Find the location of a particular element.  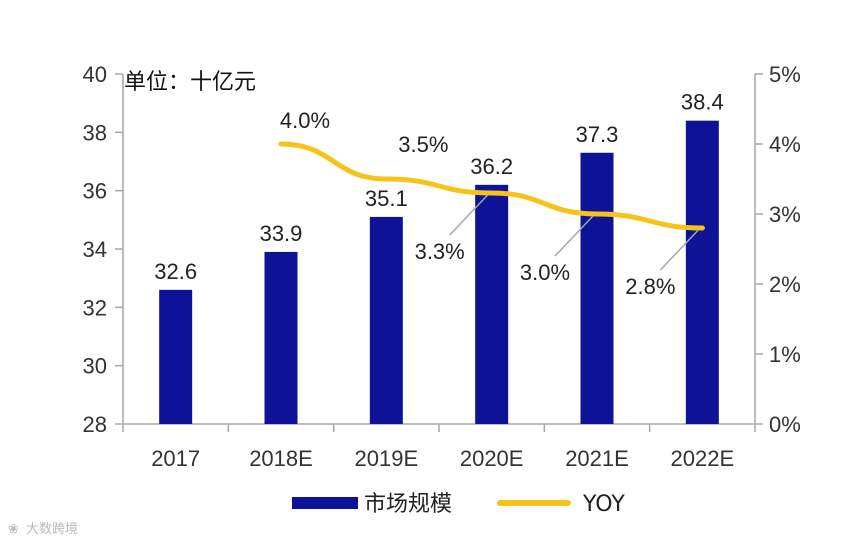

right-tick-label: 1% is located at coordinates (785, 354).